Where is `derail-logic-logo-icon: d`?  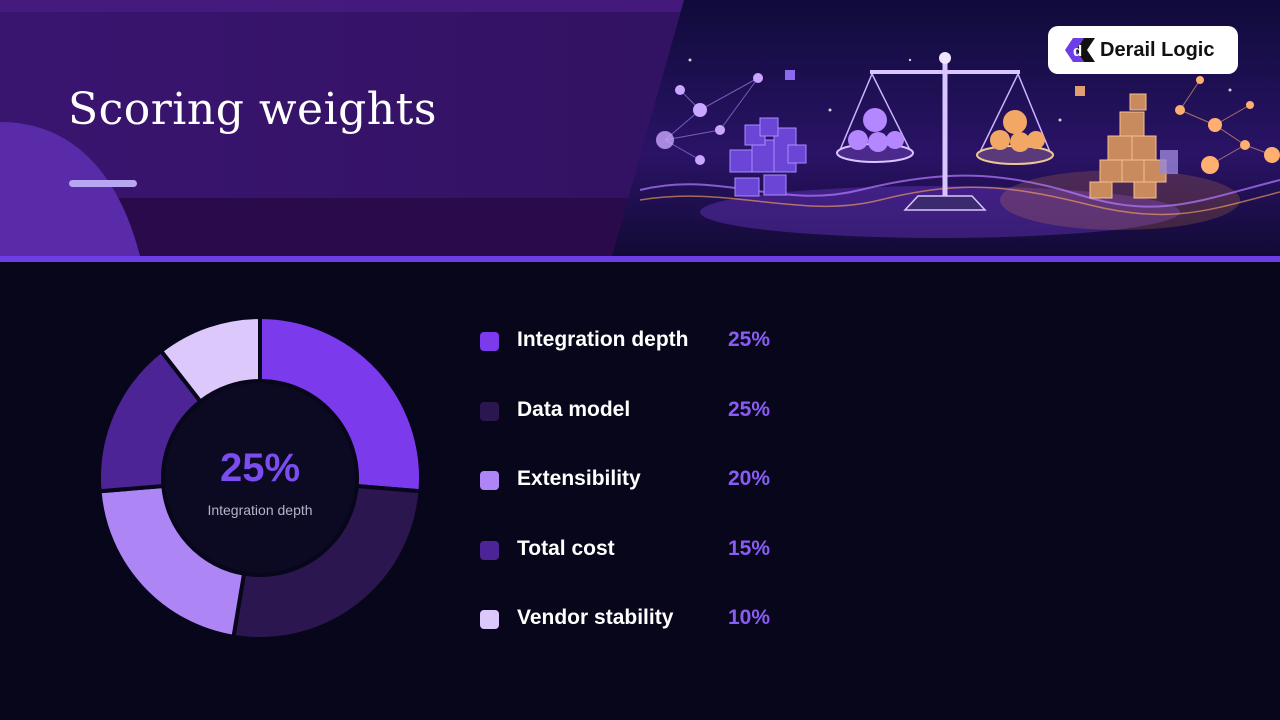 derail-logic-logo-icon: d is located at coordinates (1080, 50).